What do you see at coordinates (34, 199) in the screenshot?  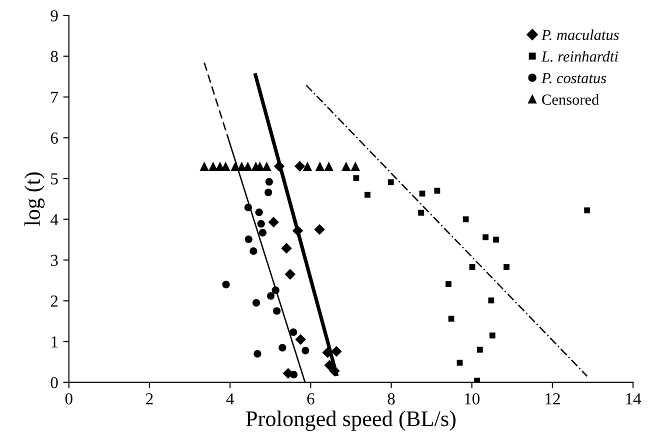 I see `y-axis-title: log (t)` at bounding box center [34, 199].